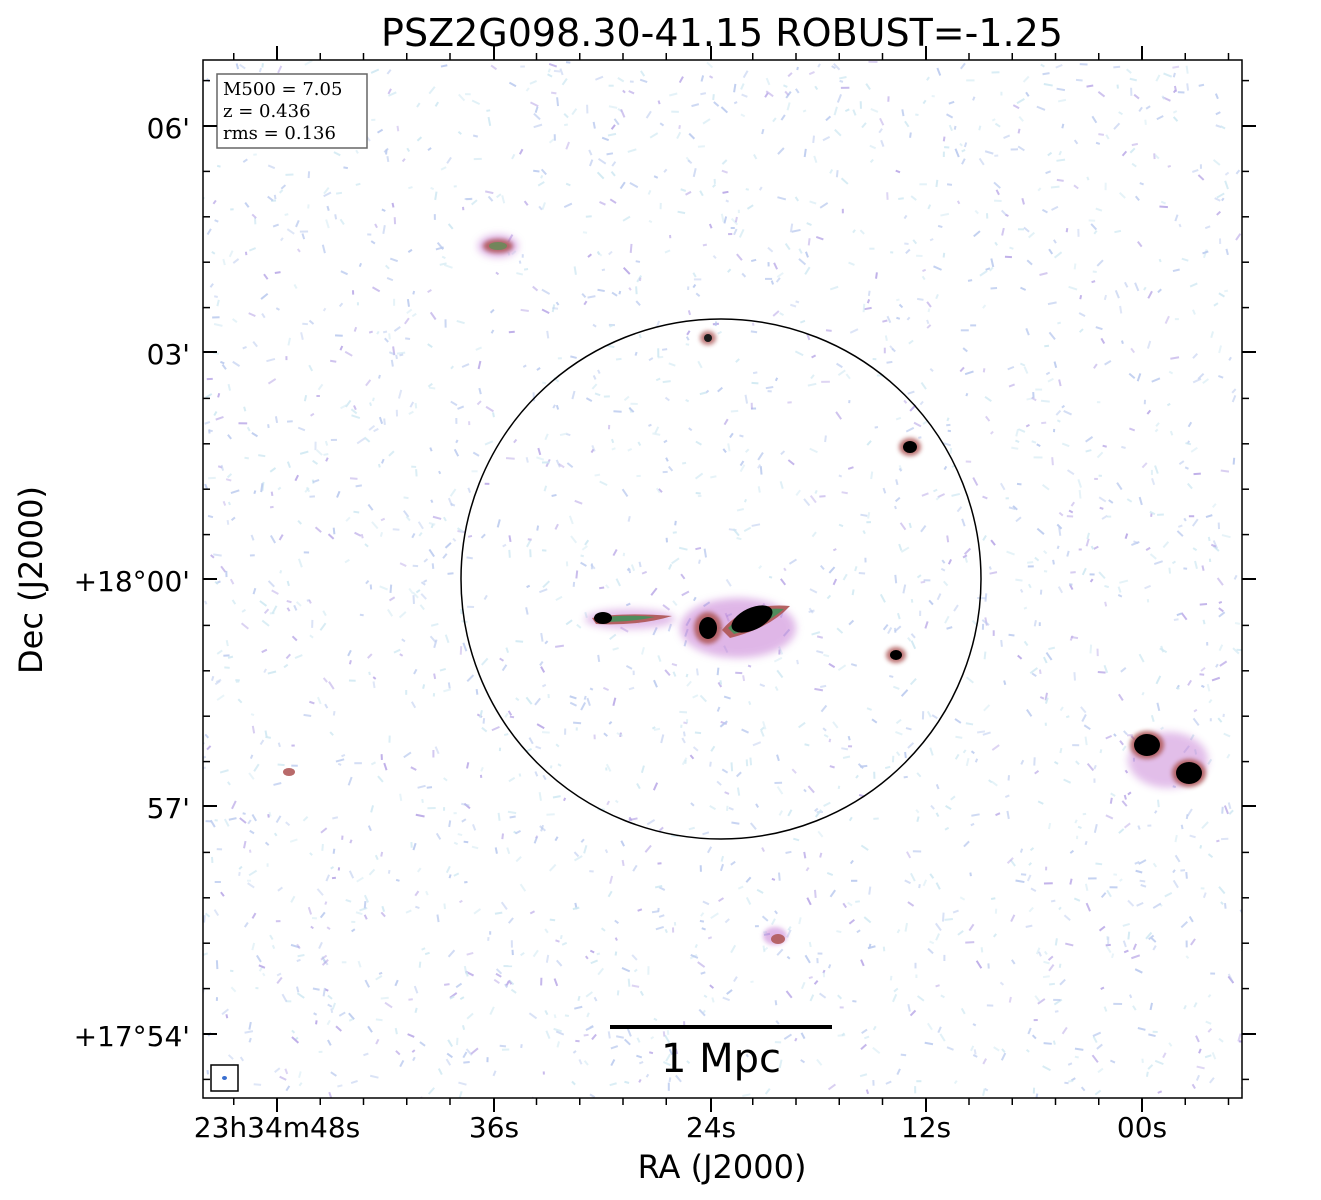 This screenshot has width=1321, height=1200. What do you see at coordinates (494, 1127) in the screenshot?
I see `x-tick-label: 36s` at bounding box center [494, 1127].